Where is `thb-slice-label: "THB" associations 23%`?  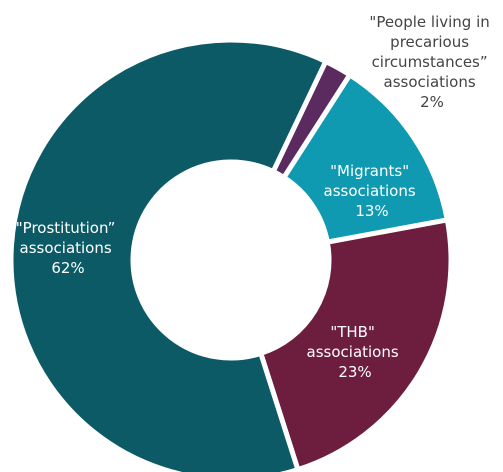 thb-slice-label: "THB" associations 23% is located at coordinates (355, 352).